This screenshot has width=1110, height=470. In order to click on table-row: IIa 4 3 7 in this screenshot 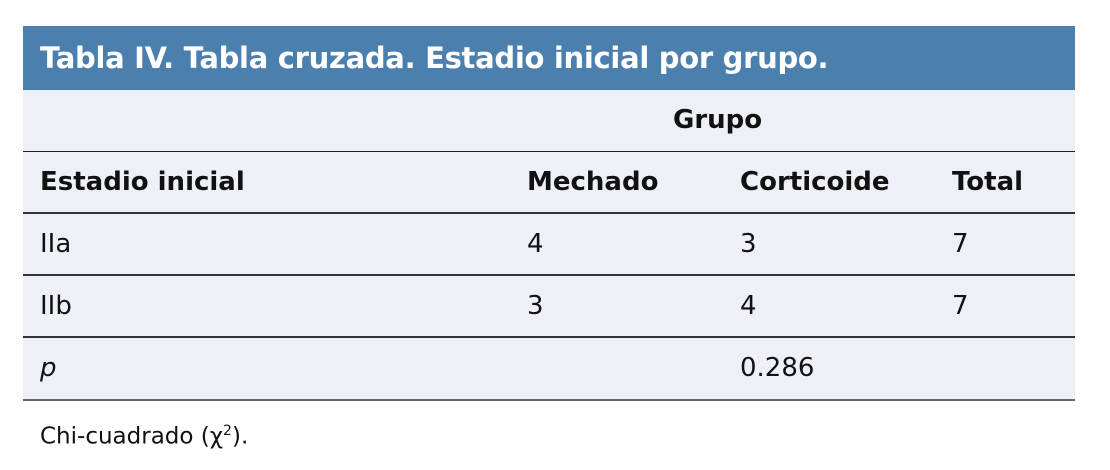, I will do `click(549, 245)`.